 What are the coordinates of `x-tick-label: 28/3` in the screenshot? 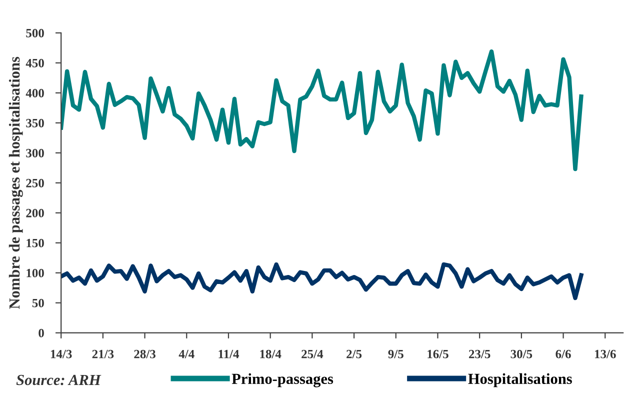 It's located at (145, 354).